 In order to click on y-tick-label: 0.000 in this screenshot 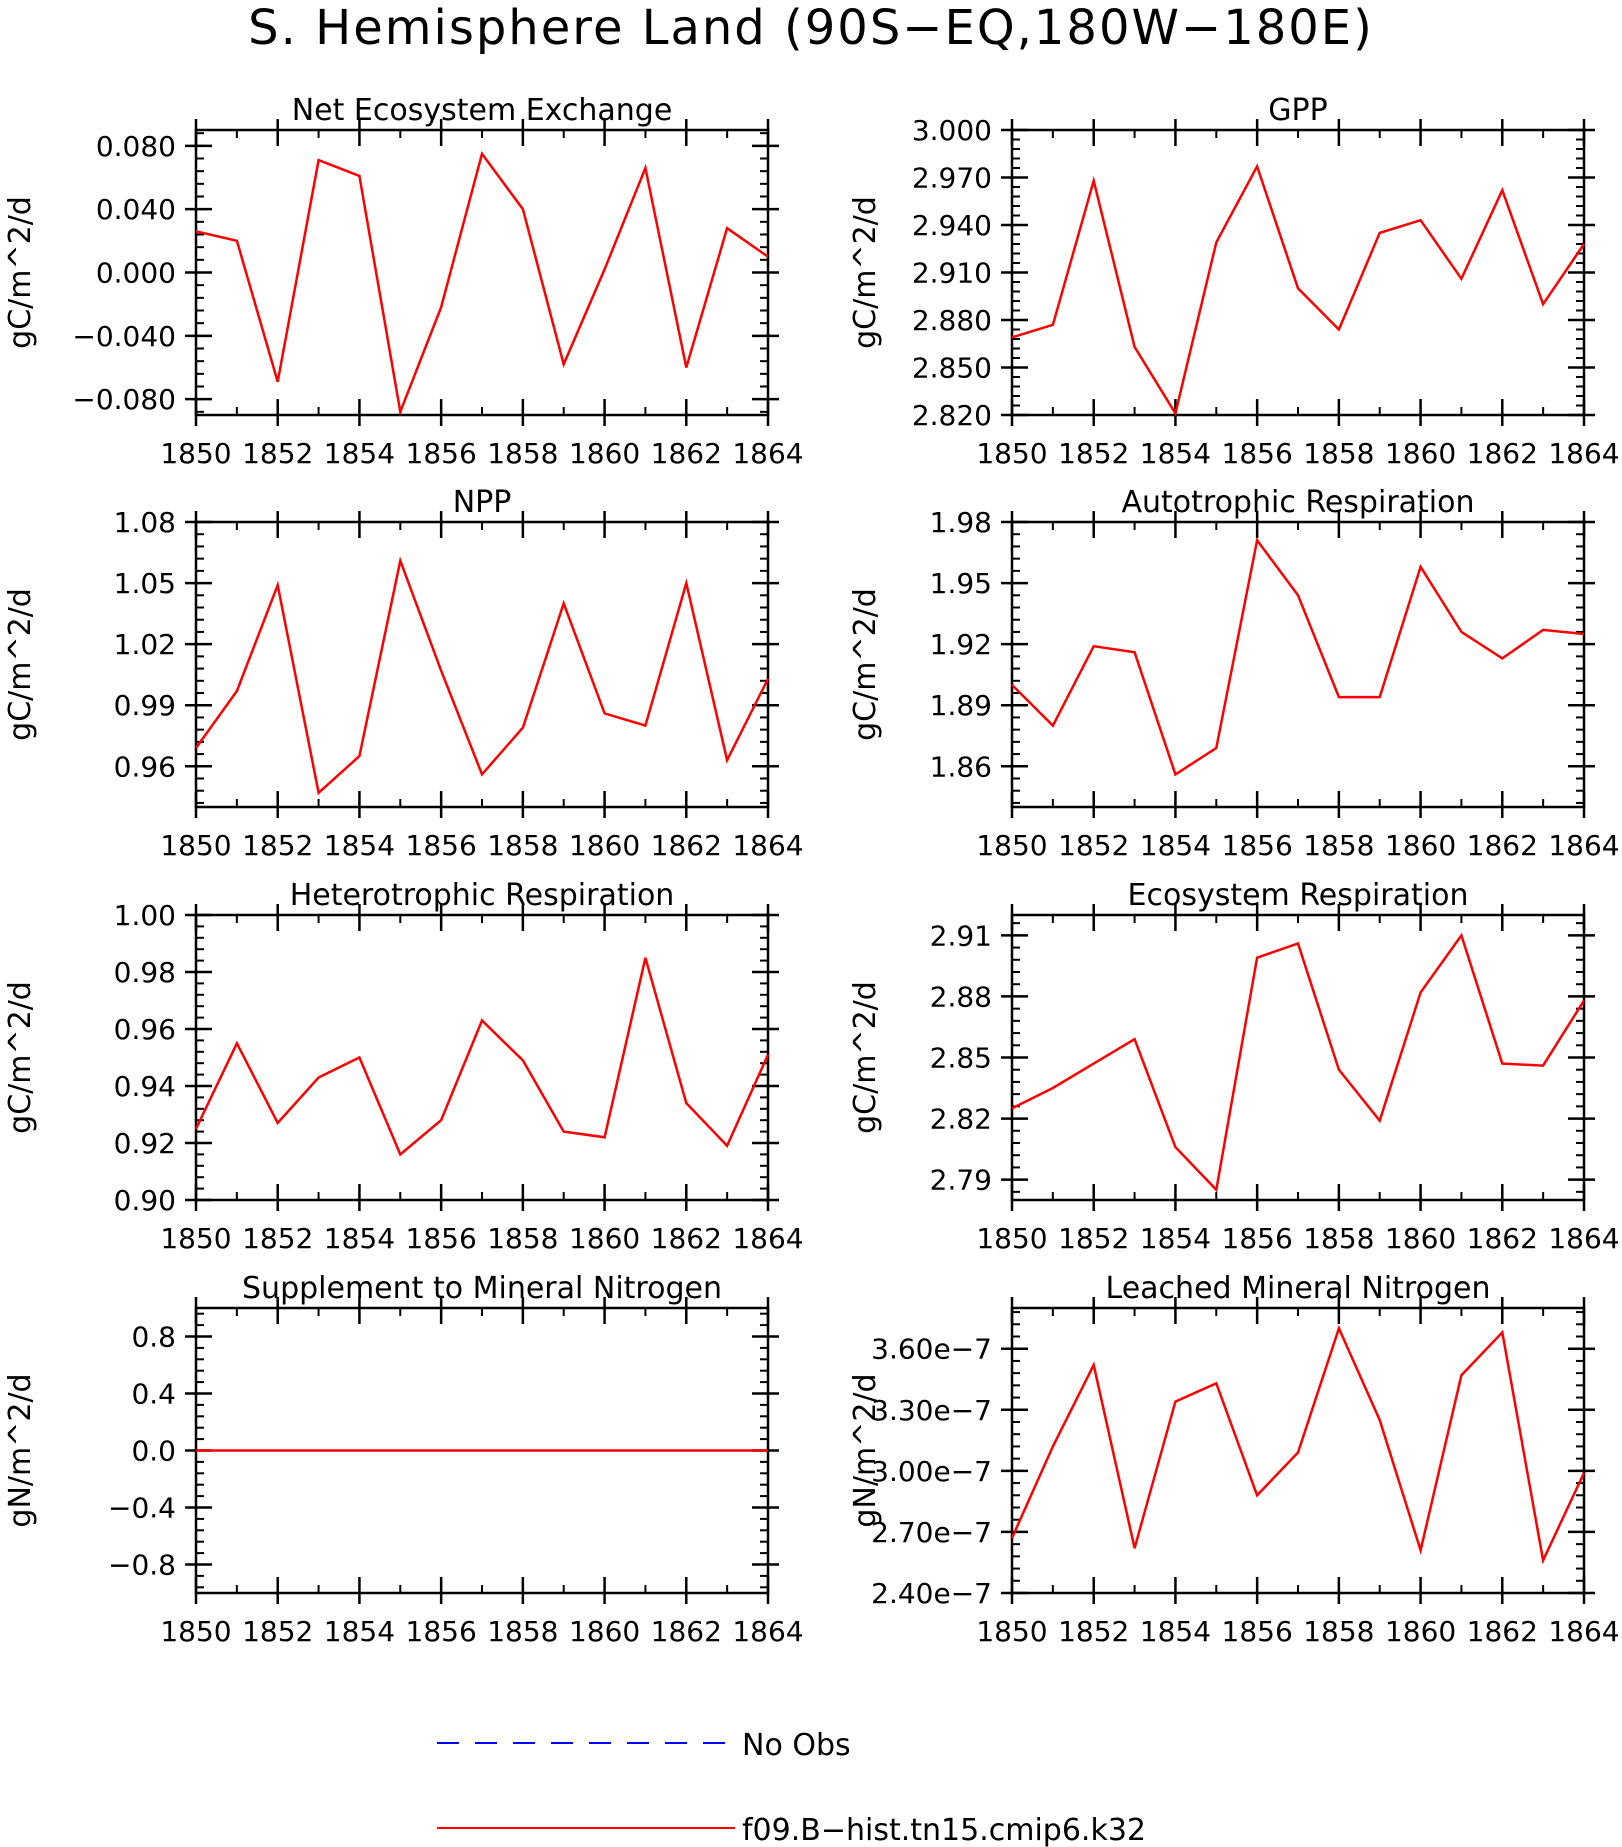, I will do `click(136, 273)`.